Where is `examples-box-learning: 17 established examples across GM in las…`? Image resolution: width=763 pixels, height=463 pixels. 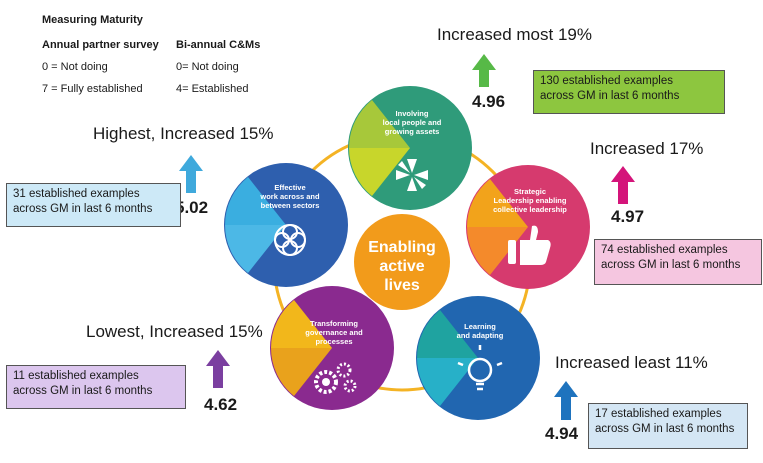
examples-box-learning: 17 established examples across GM in las… is located at coordinates (668, 426).